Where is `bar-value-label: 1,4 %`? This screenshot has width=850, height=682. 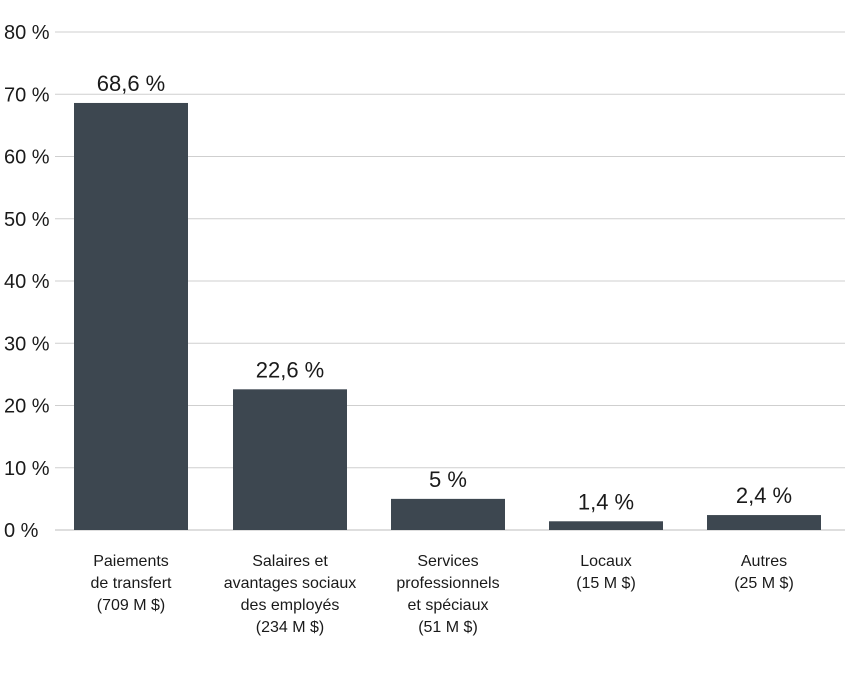
bar-value-label: 1,4 % is located at coordinates (606, 501).